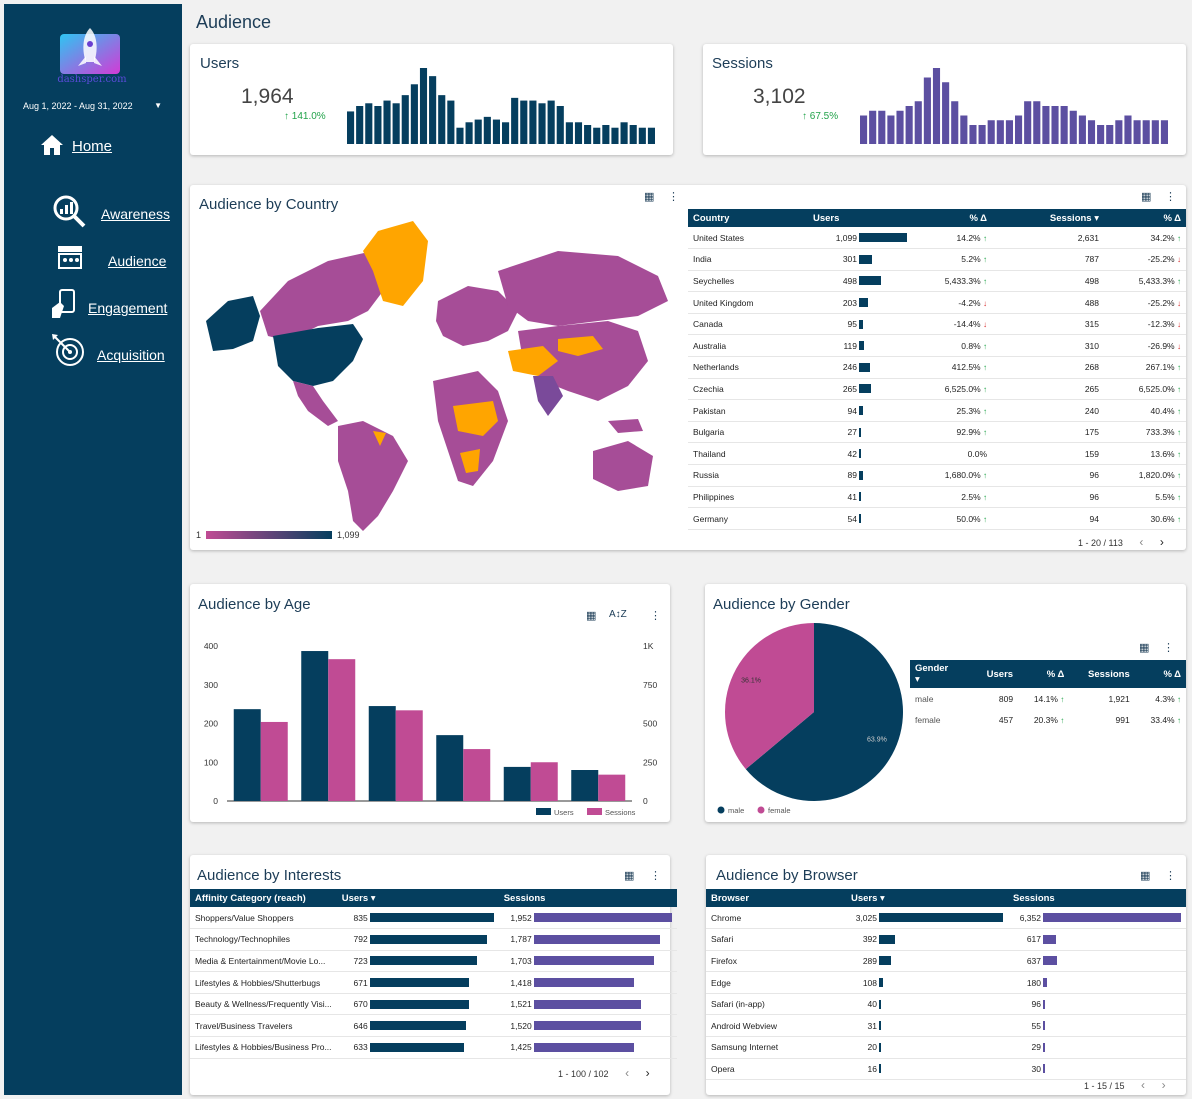 Image resolution: width=1192 pixels, height=1099 pixels. I want to click on table-row: Safari (in-app) 40 96, so click(946, 1004).